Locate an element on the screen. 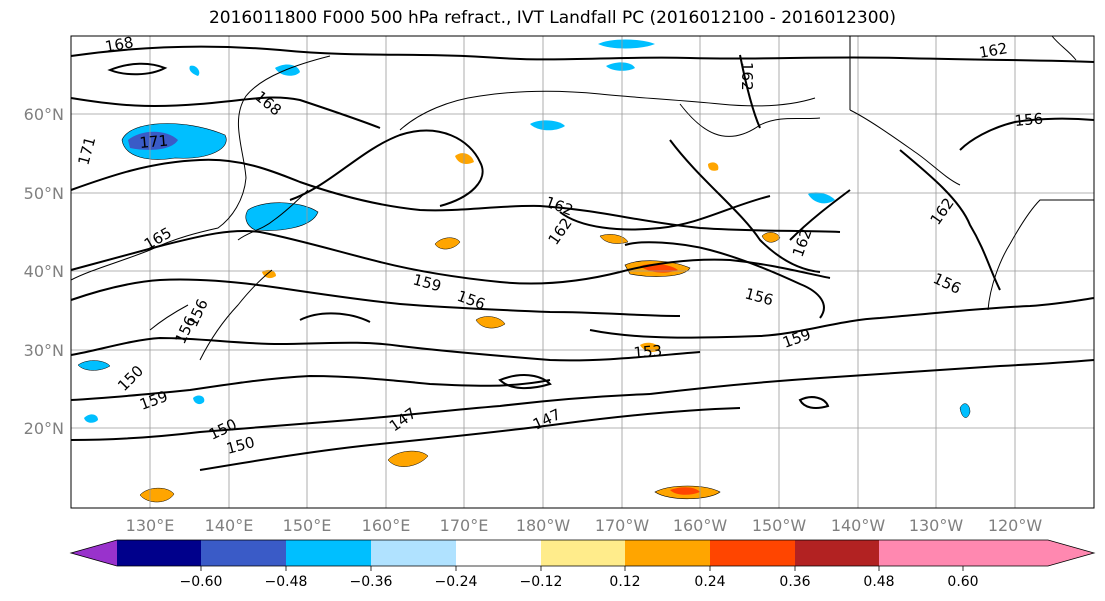 The height and width of the screenshot is (601, 1105). colorbar-tick-label: −0.48 is located at coordinates (286, 582).